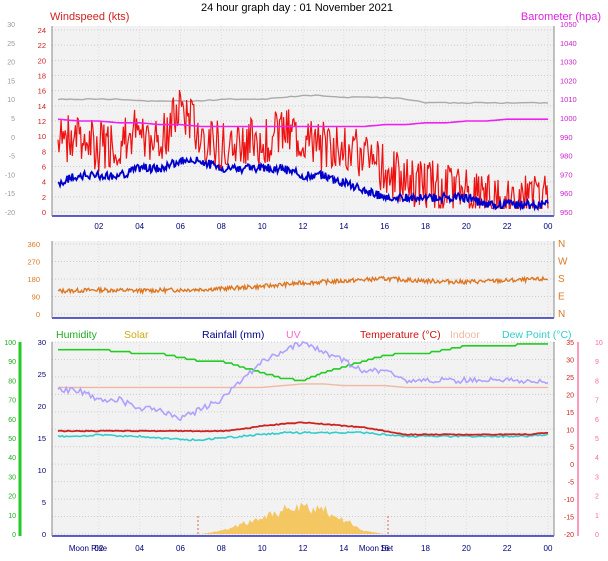 The width and height of the screenshot is (608, 561). I want to click on outer-tick: 0, so click(13, 138).